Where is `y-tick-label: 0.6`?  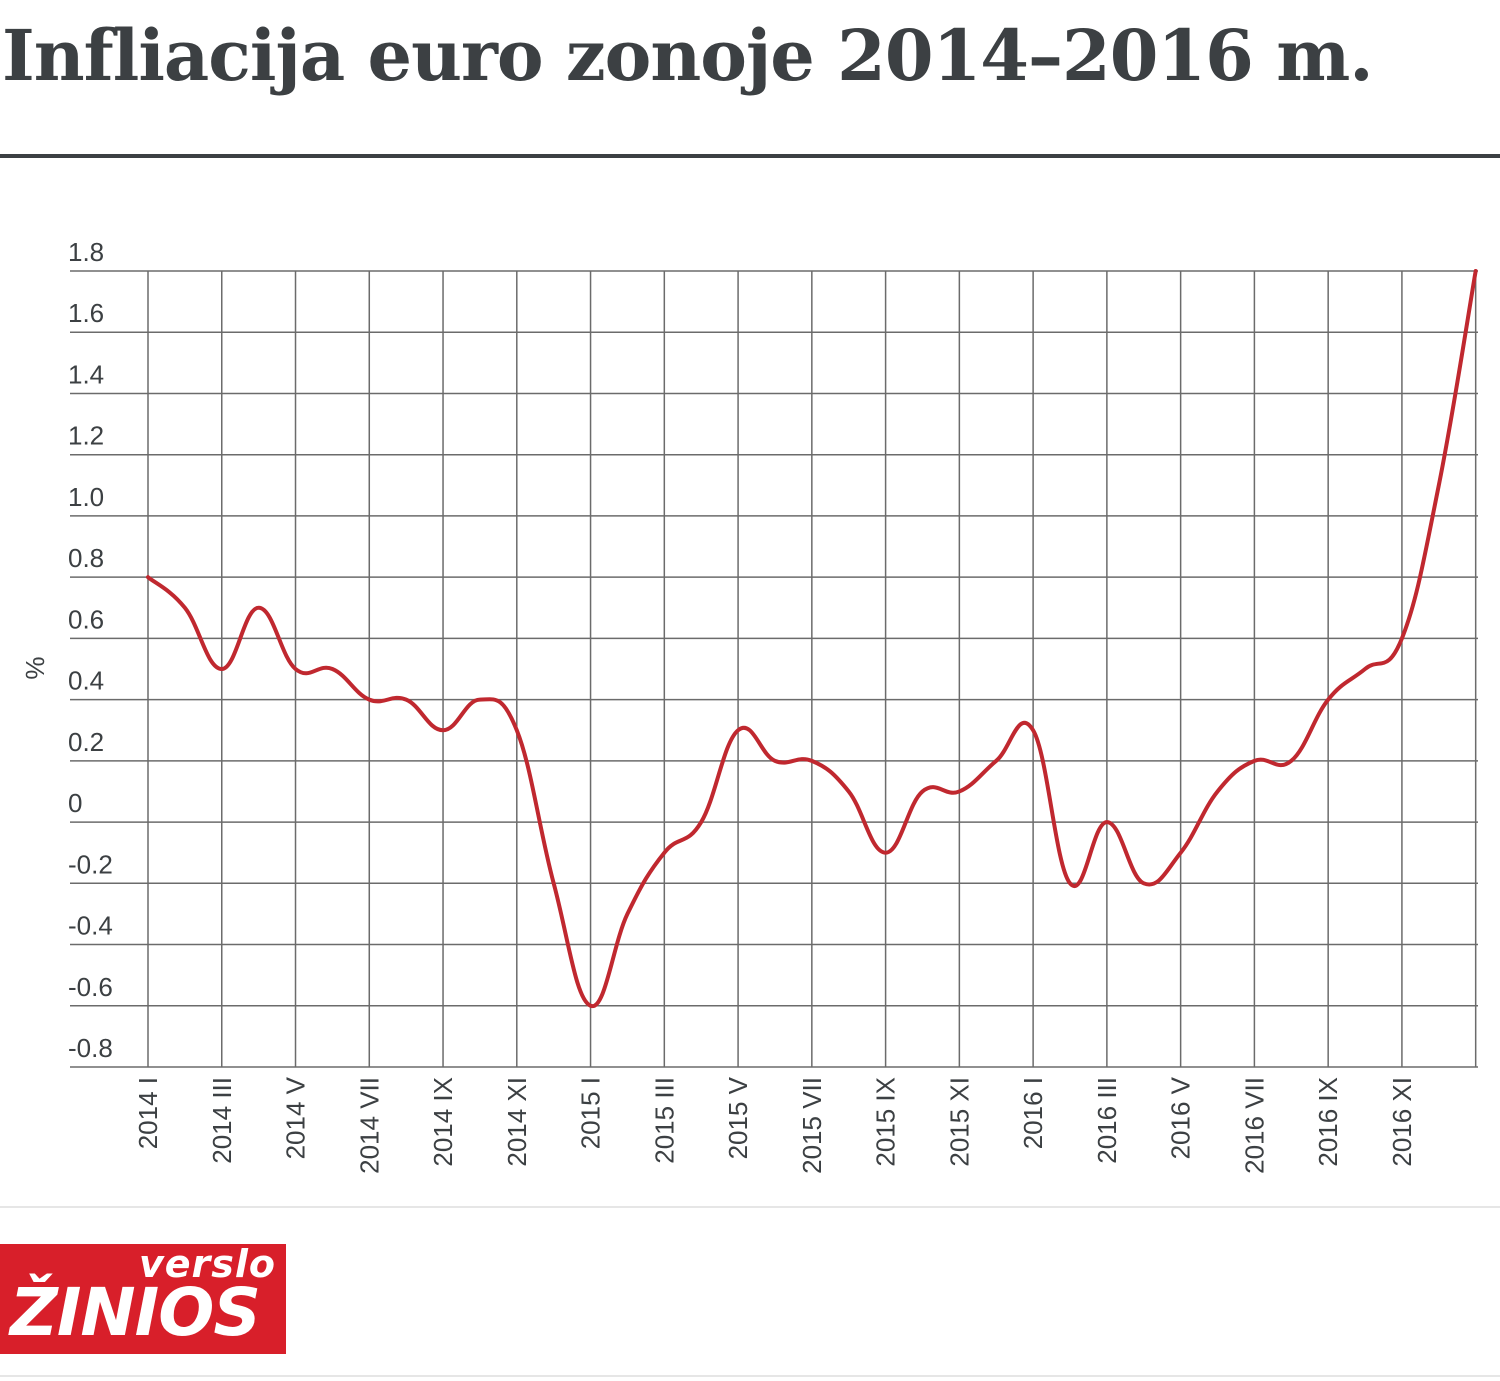
y-tick-label: 0.6 is located at coordinates (86, 619).